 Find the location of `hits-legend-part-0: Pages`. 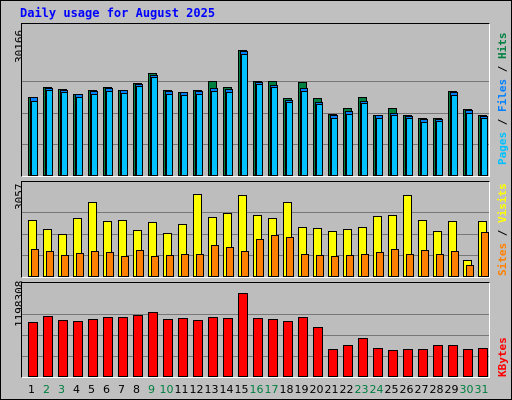

hits-legend-part-0: Pages is located at coordinates (502, 148).